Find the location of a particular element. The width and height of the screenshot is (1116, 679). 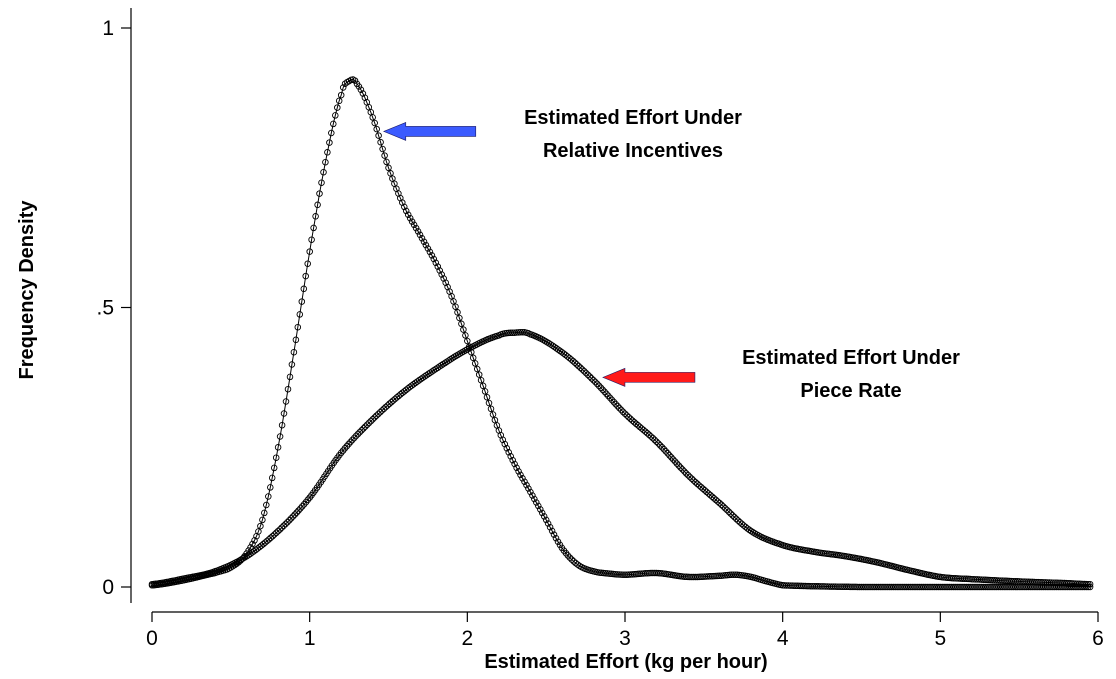

x-tick-label: 3 is located at coordinates (625, 638).